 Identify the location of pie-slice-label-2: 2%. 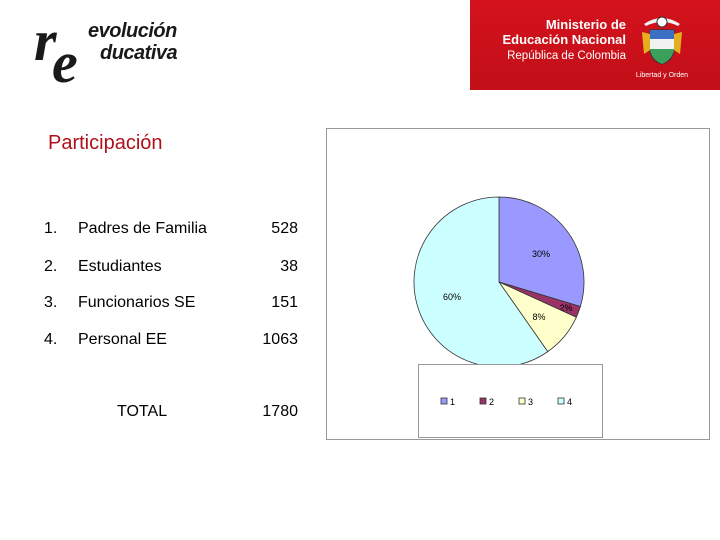
(565, 308).